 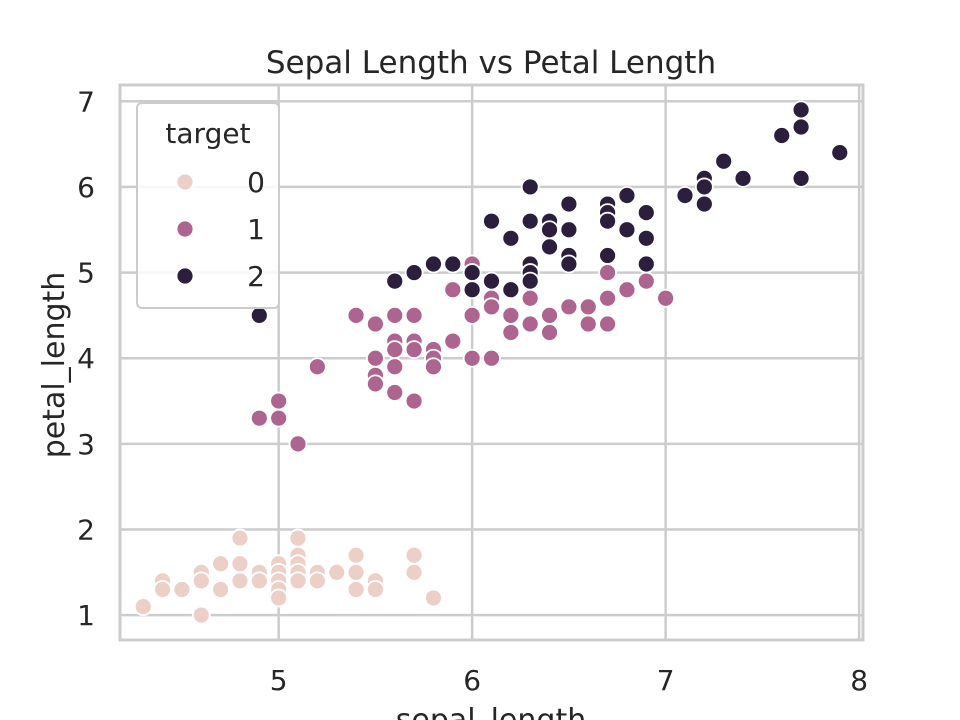 I want to click on legend-box, so click(x=208, y=205).